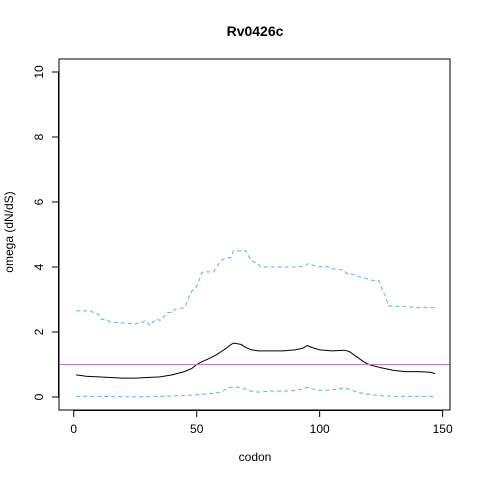  What do you see at coordinates (73, 429) in the screenshot?
I see `x-tick-label: 0` at bounding box center [73, 429].